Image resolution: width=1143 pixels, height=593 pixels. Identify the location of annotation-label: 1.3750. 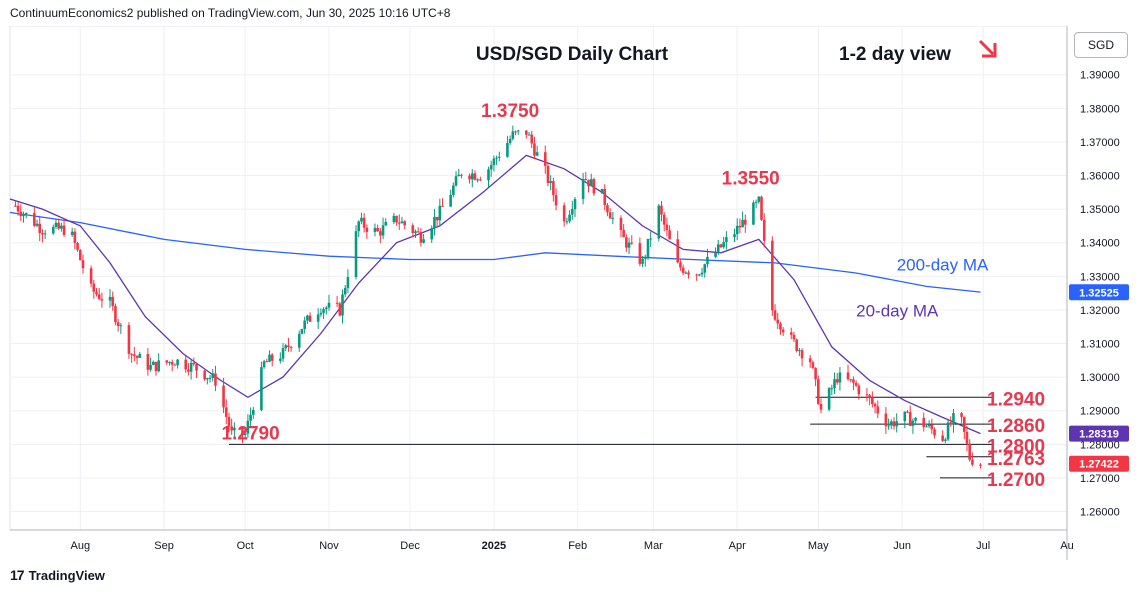
(510, 111).